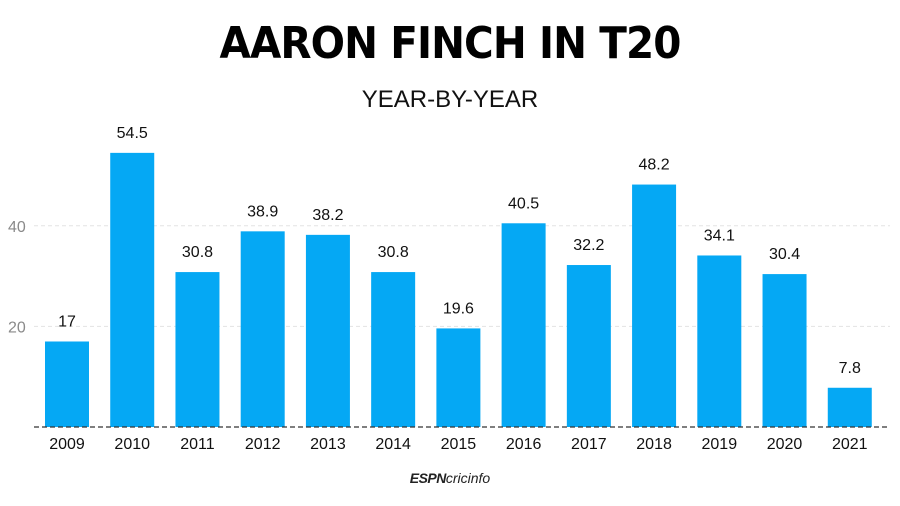 This screenshot has height=506, width=900. Describe the element at coordinates (428, 478) in the screenshot. I see `logo-espn-text: ESPN` at that location.